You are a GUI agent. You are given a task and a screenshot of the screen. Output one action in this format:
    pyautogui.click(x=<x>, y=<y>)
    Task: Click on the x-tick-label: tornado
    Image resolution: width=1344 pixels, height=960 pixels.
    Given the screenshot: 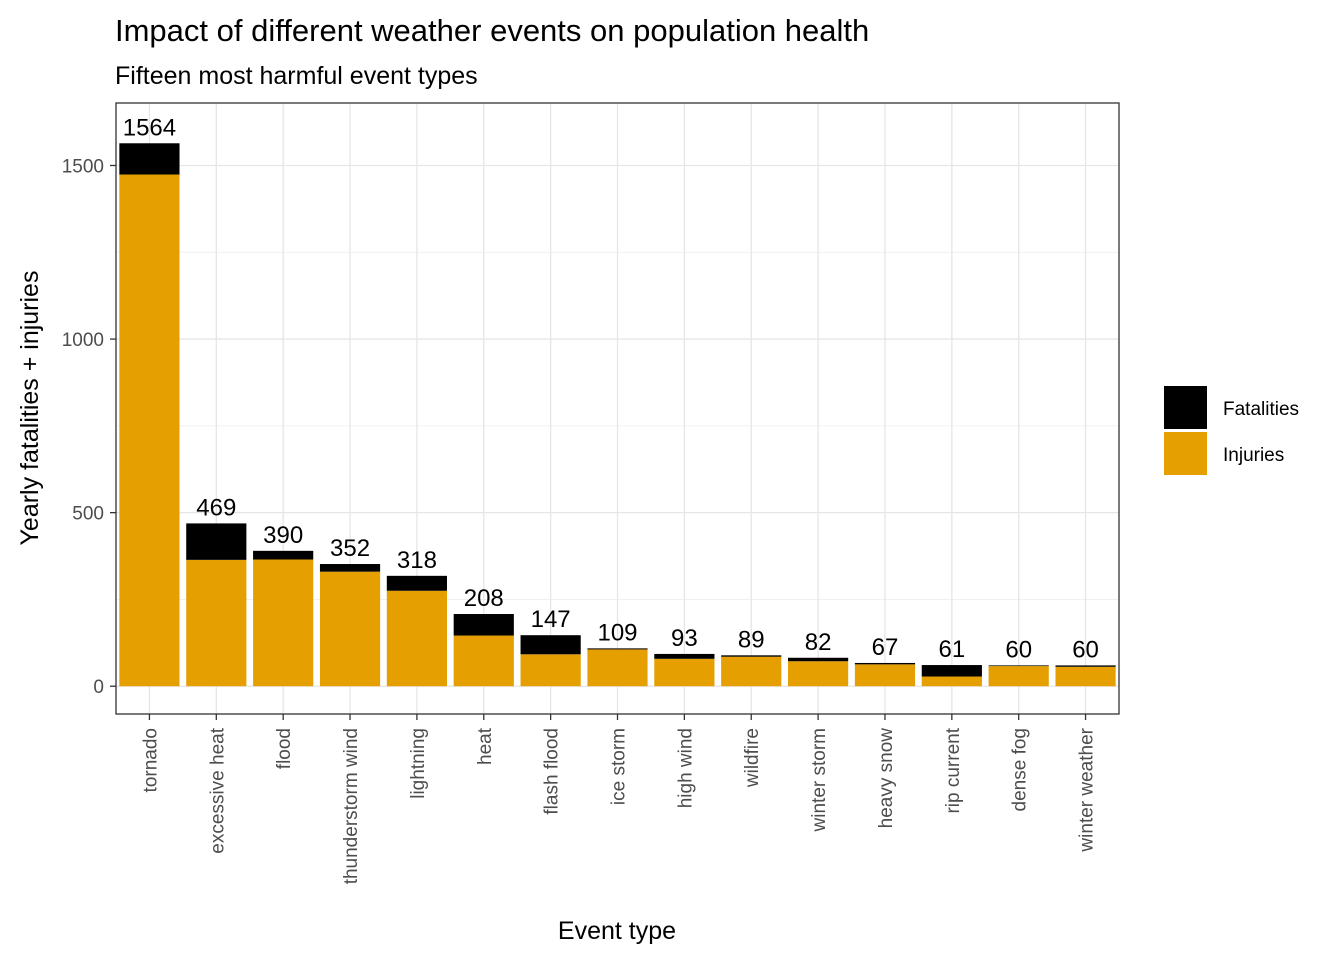 What is the action you would take?
    pyautogui.click(x=150, y=760)
    